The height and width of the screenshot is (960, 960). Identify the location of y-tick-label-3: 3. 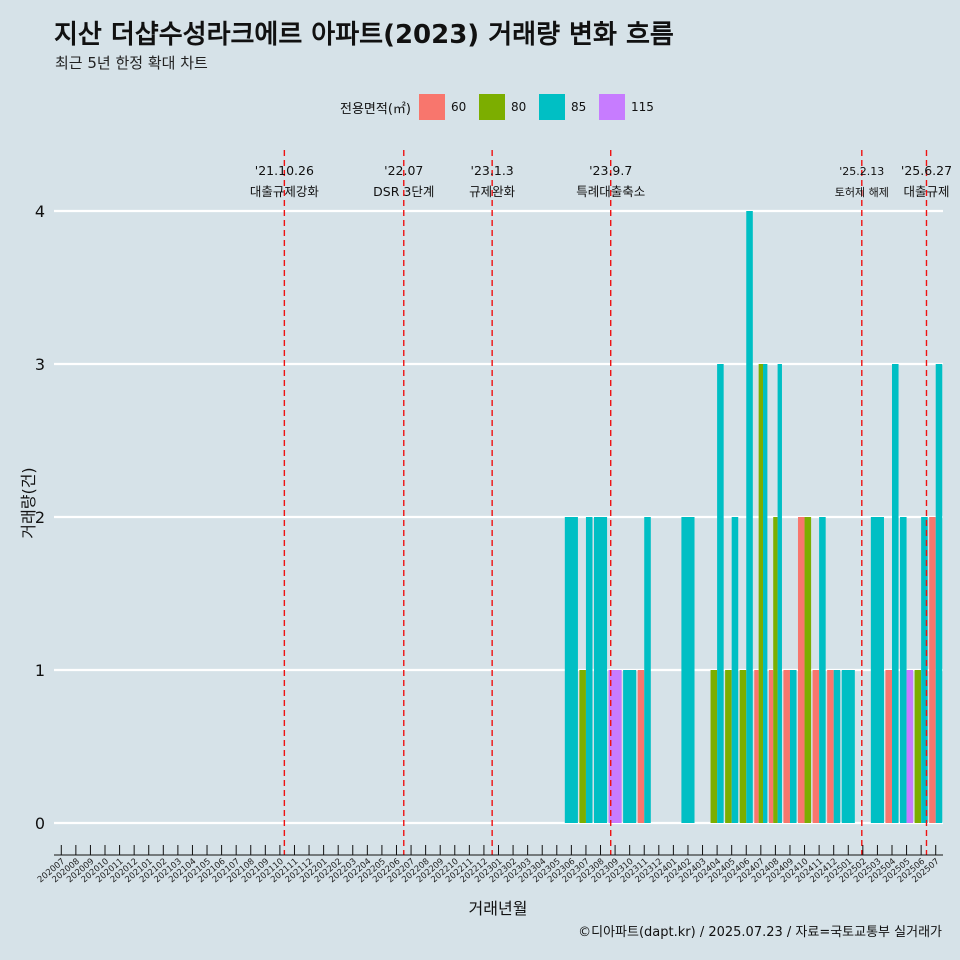
(40, 364).